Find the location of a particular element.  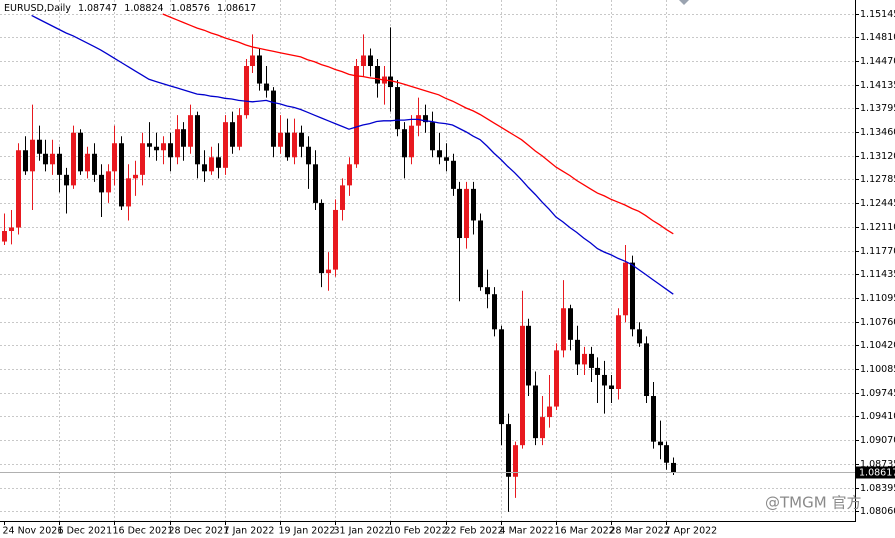

x-tick-label: 31 Jan 2022 is located at coordinates (362, 531).